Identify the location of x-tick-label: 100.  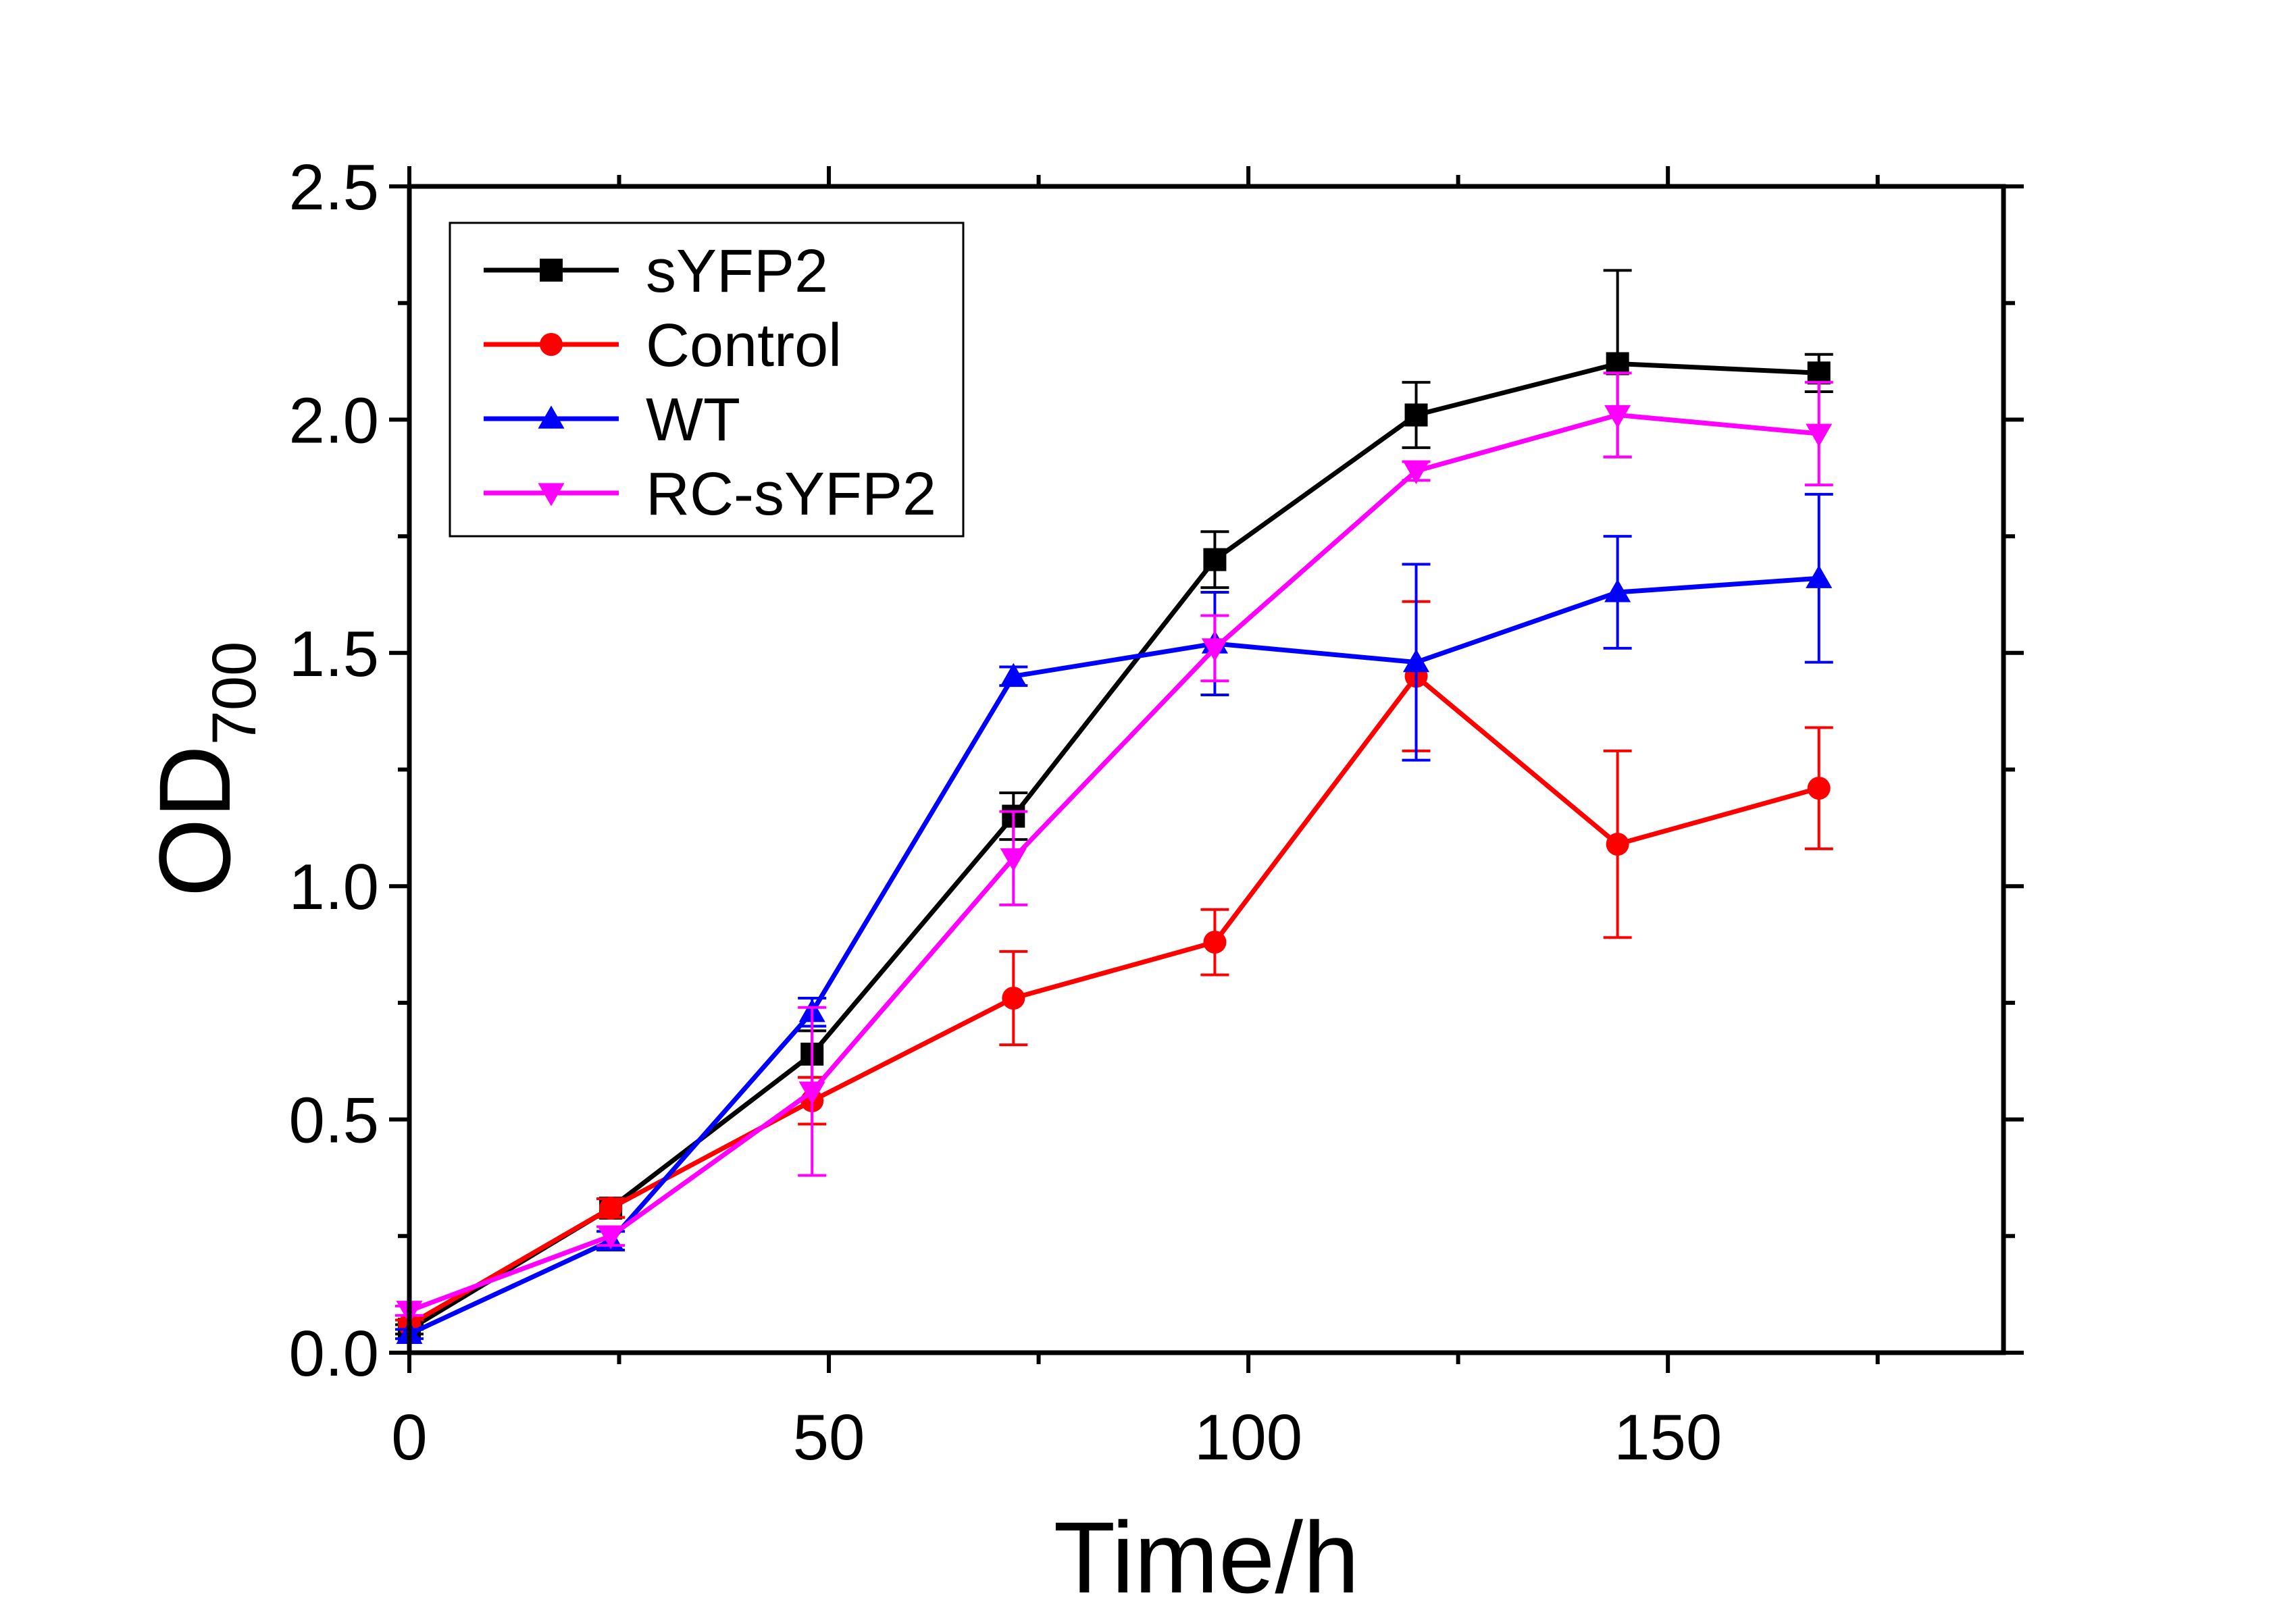
(1248, 1437).